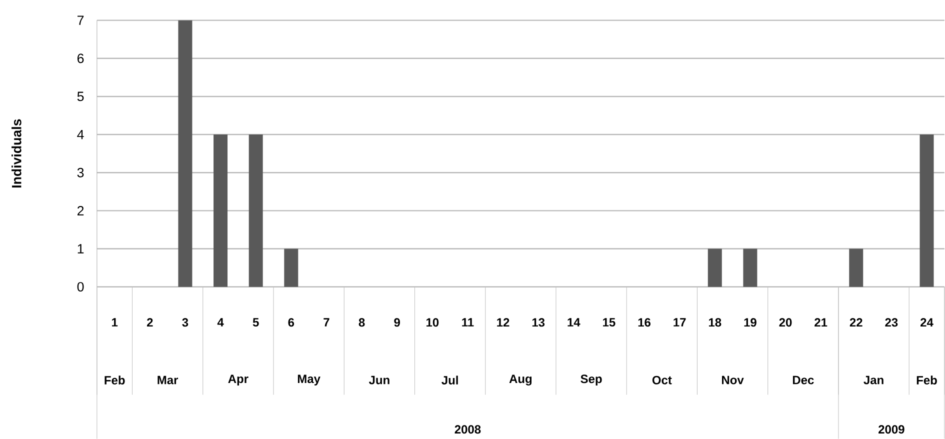  I want to click on x-tick-label: 9, so click(397, 322).